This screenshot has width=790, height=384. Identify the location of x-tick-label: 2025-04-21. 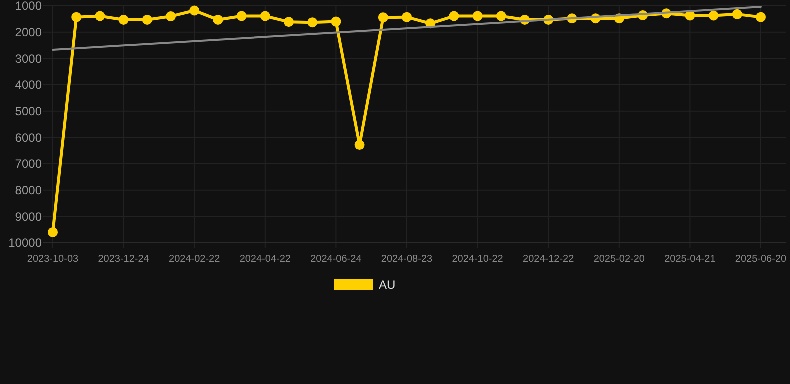
(690, 259).